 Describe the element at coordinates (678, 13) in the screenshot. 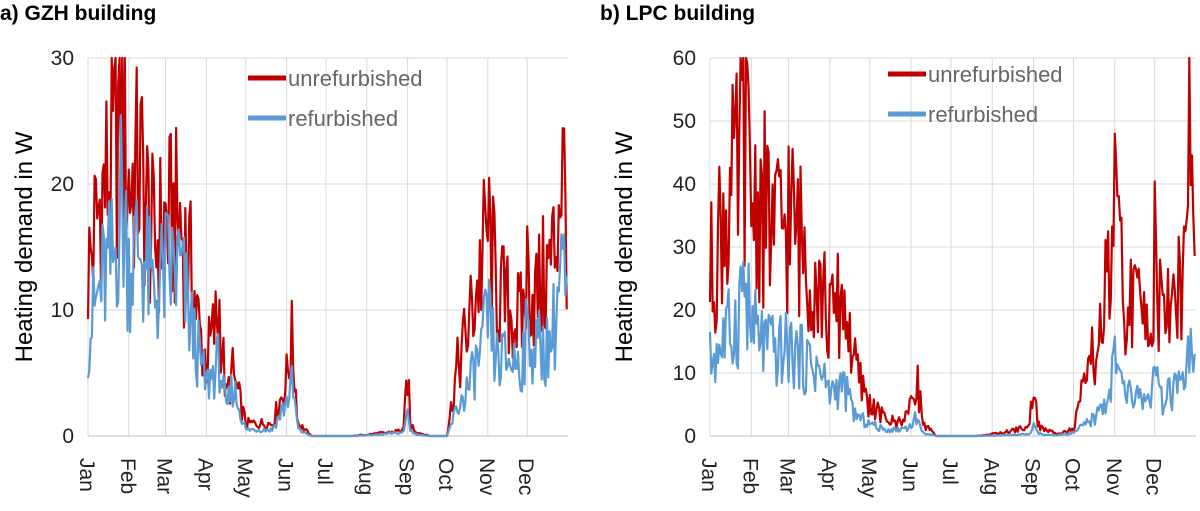

I see `panel-title-lpc: b) LPC building` at that location.